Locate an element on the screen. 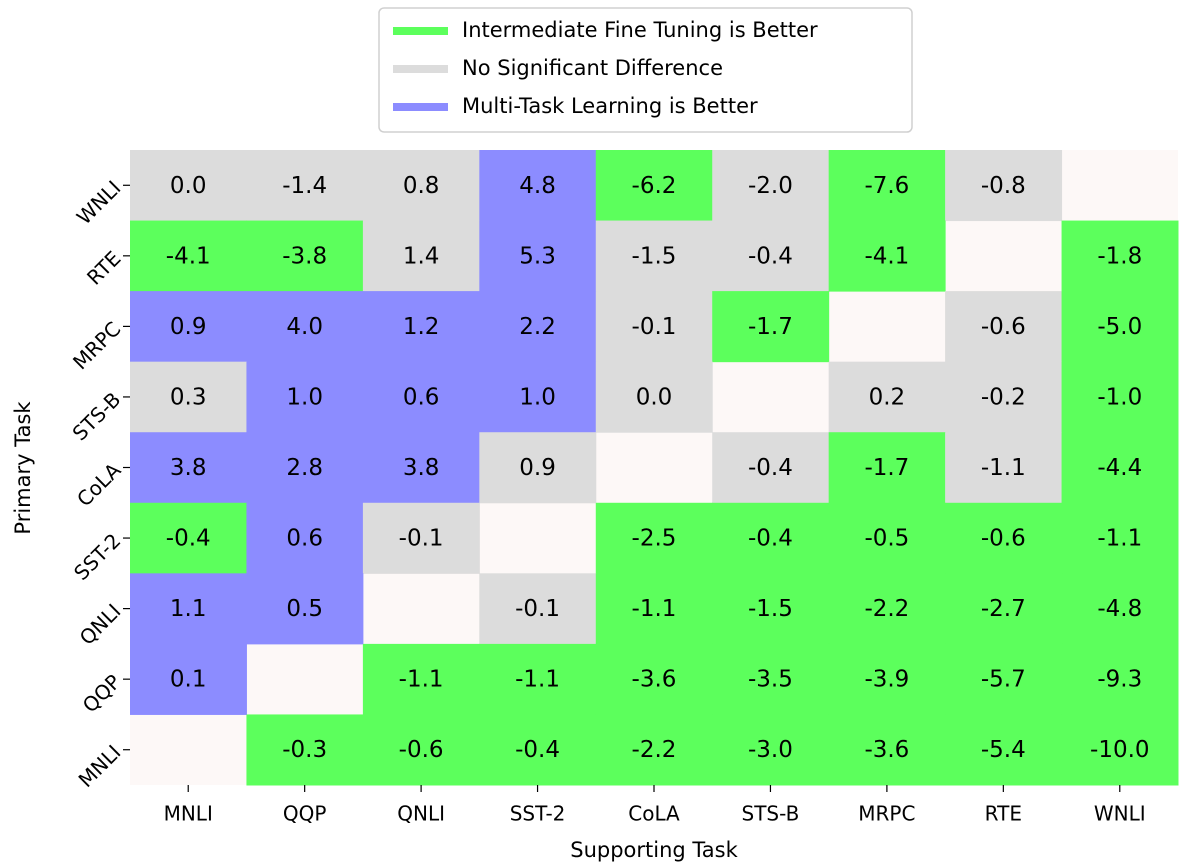 The height and width of the screenshot is (868, 1184). cell-label: -2.0 is located at coordinates (770, 186).